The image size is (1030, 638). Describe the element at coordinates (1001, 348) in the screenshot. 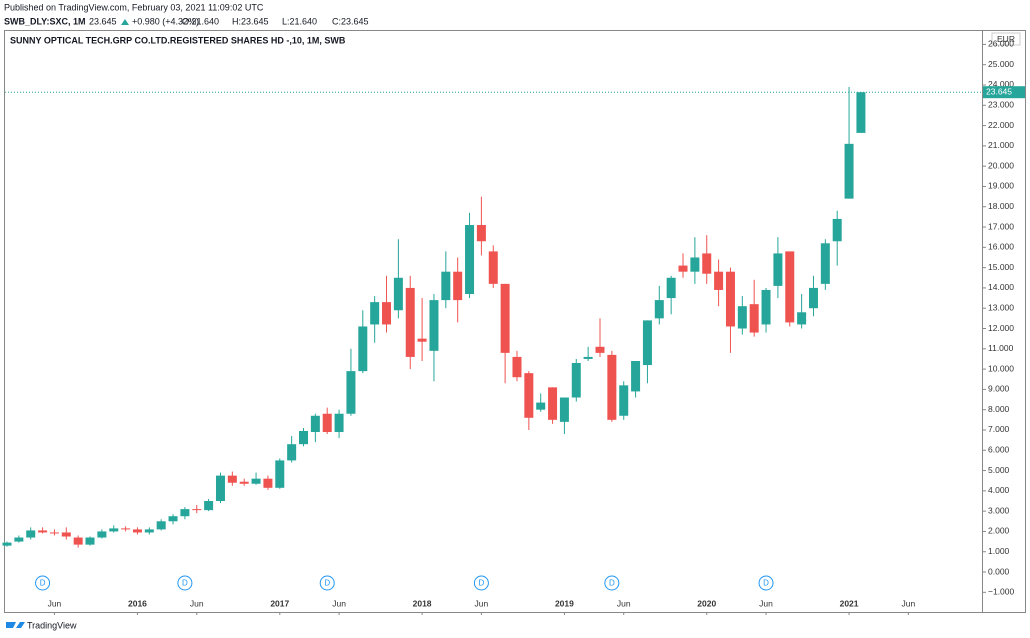

I see `y-tick-label: 11.000` at that location.